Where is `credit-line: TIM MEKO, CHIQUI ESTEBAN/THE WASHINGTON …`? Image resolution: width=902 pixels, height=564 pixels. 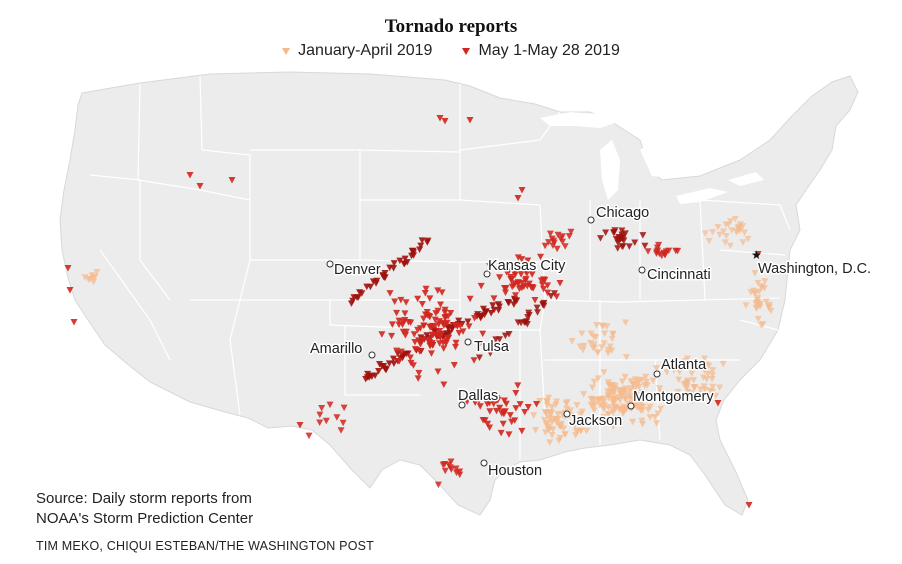
credit-line: TIM MEKO, CHIQUI ESTEBAN/THE WASHINGTON … is located at coordinates (205, 546).